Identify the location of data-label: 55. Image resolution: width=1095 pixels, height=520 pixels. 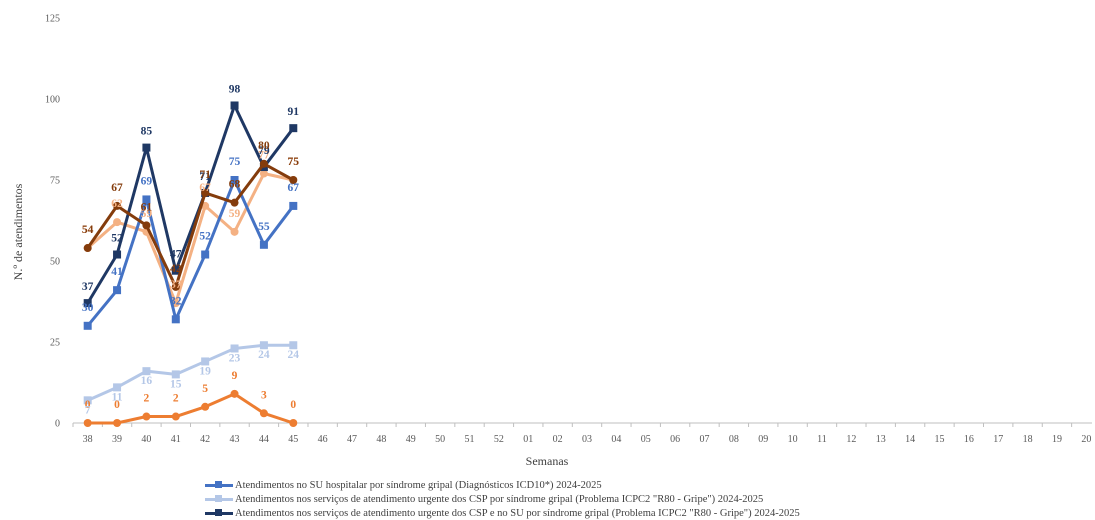
(264, 227).